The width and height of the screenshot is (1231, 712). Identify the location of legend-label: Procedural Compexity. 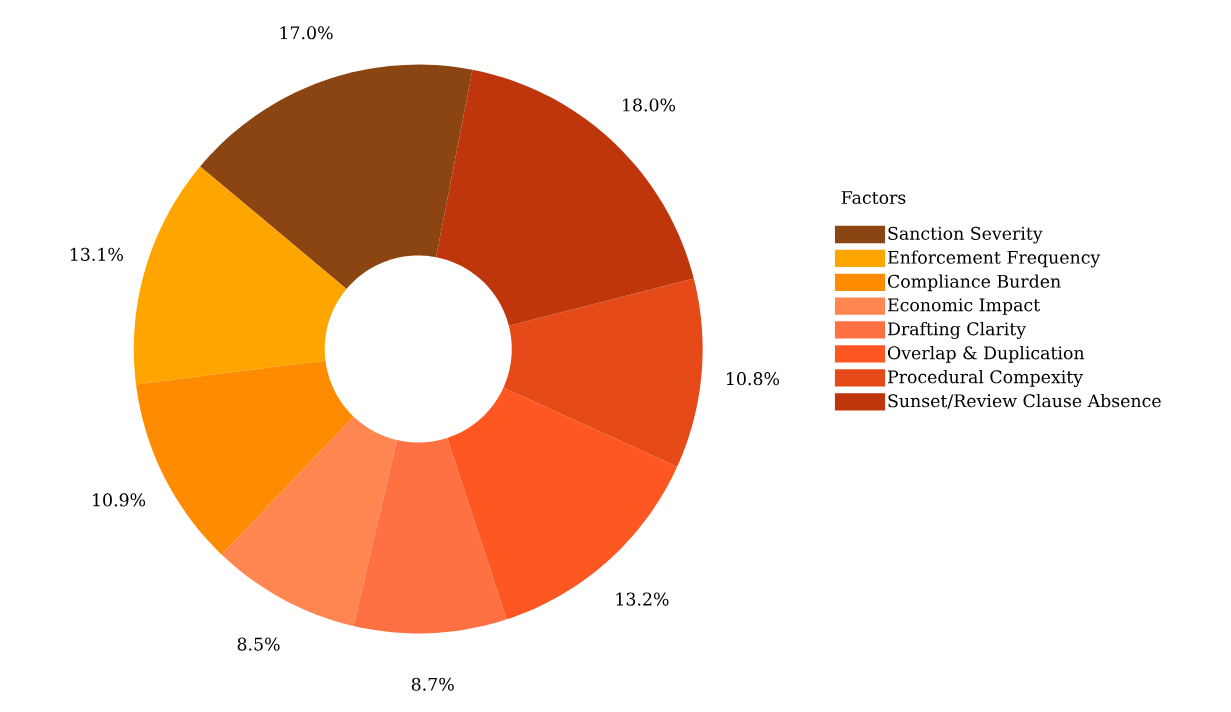
(985, 379).